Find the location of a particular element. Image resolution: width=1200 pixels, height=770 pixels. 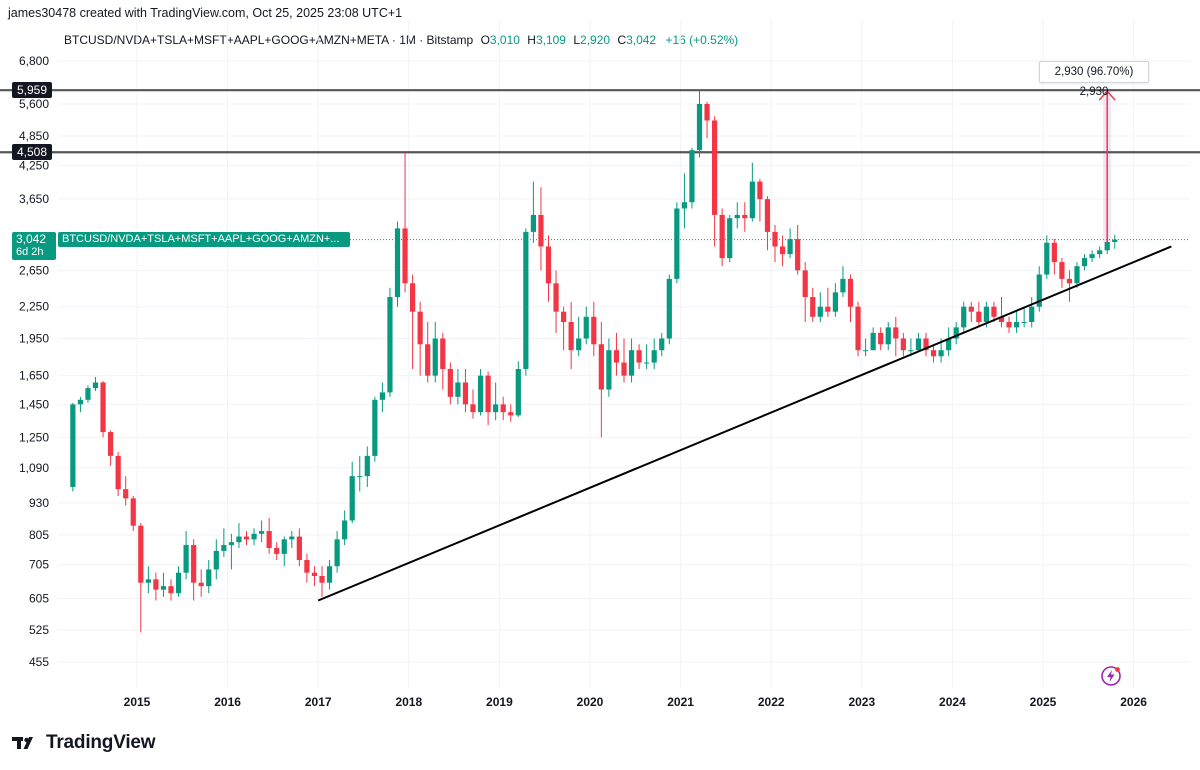

level-tag-mid: 4,508 is located at coordinates (32, 152).